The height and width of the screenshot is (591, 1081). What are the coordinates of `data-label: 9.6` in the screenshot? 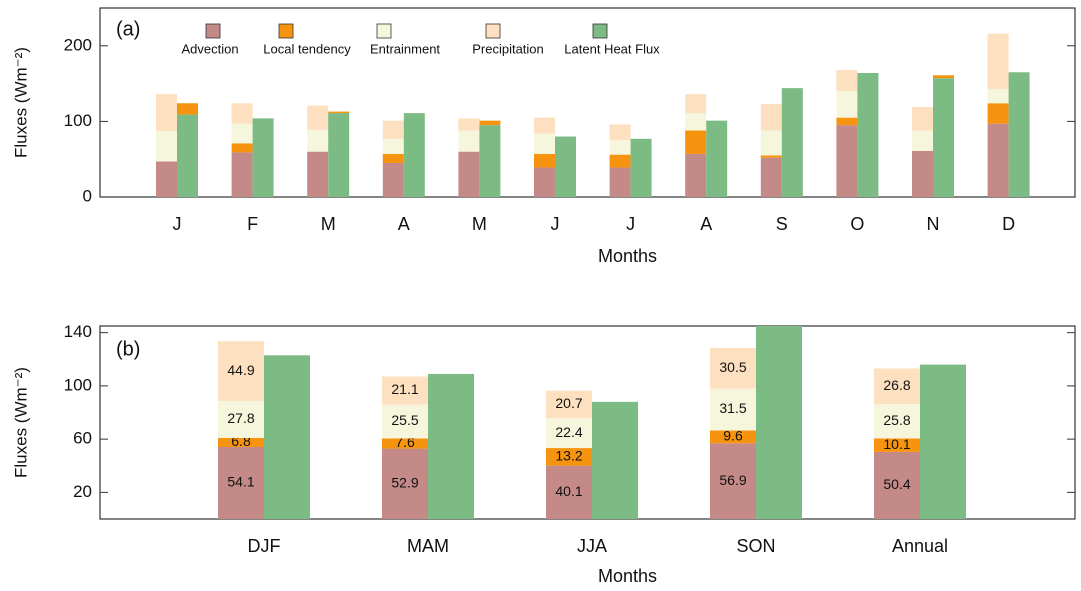 It's located at (733, 436).